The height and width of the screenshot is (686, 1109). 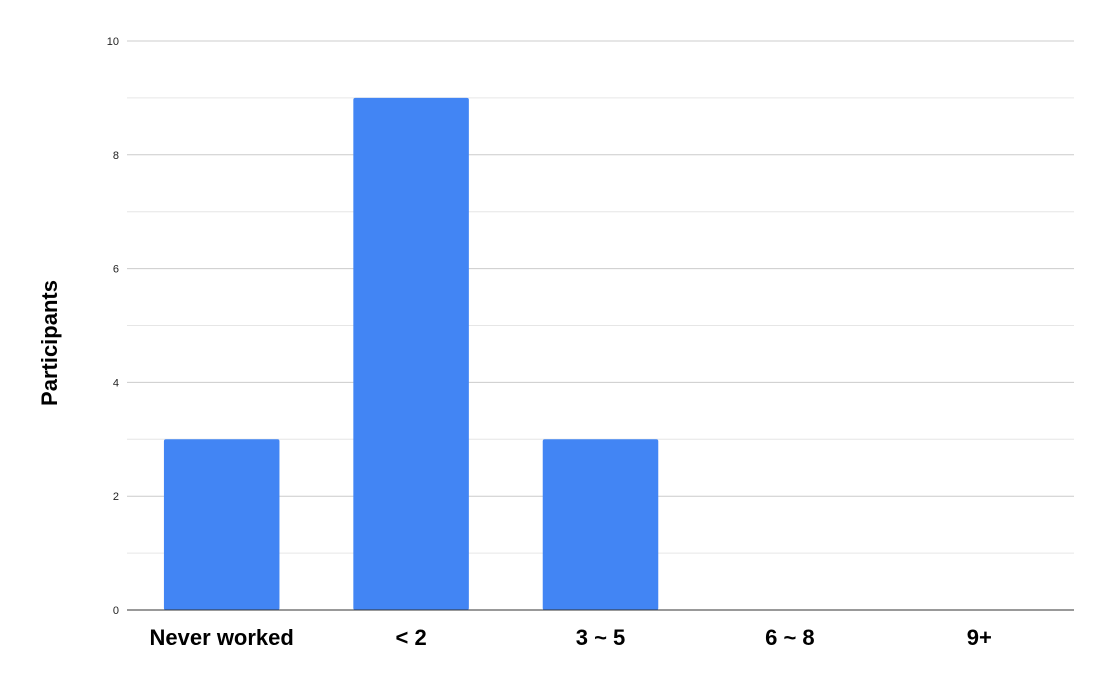 I want to click on x-tick-label: 9+, so click(x=979, y=637).